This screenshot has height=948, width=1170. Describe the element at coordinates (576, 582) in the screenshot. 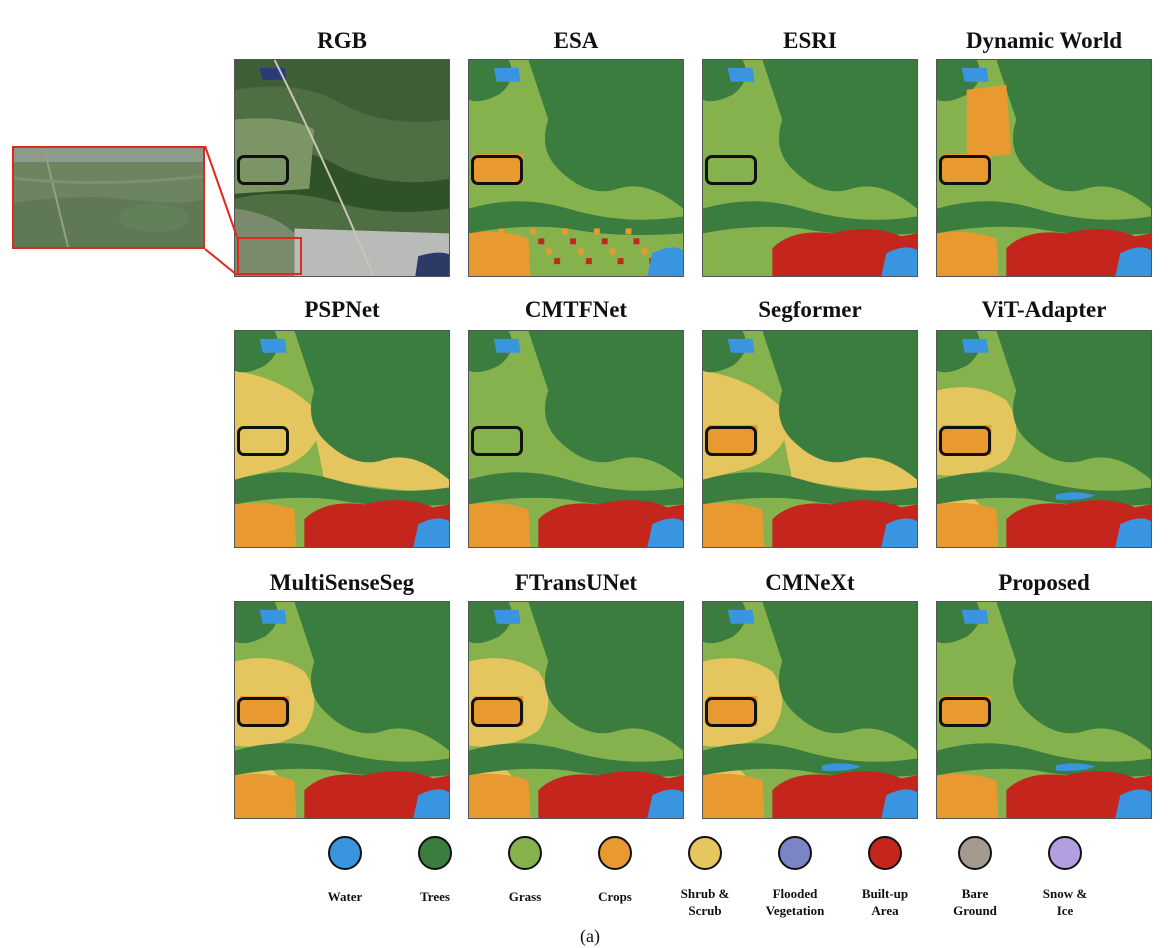

I see `panel-title: FTransUNet` at that location.